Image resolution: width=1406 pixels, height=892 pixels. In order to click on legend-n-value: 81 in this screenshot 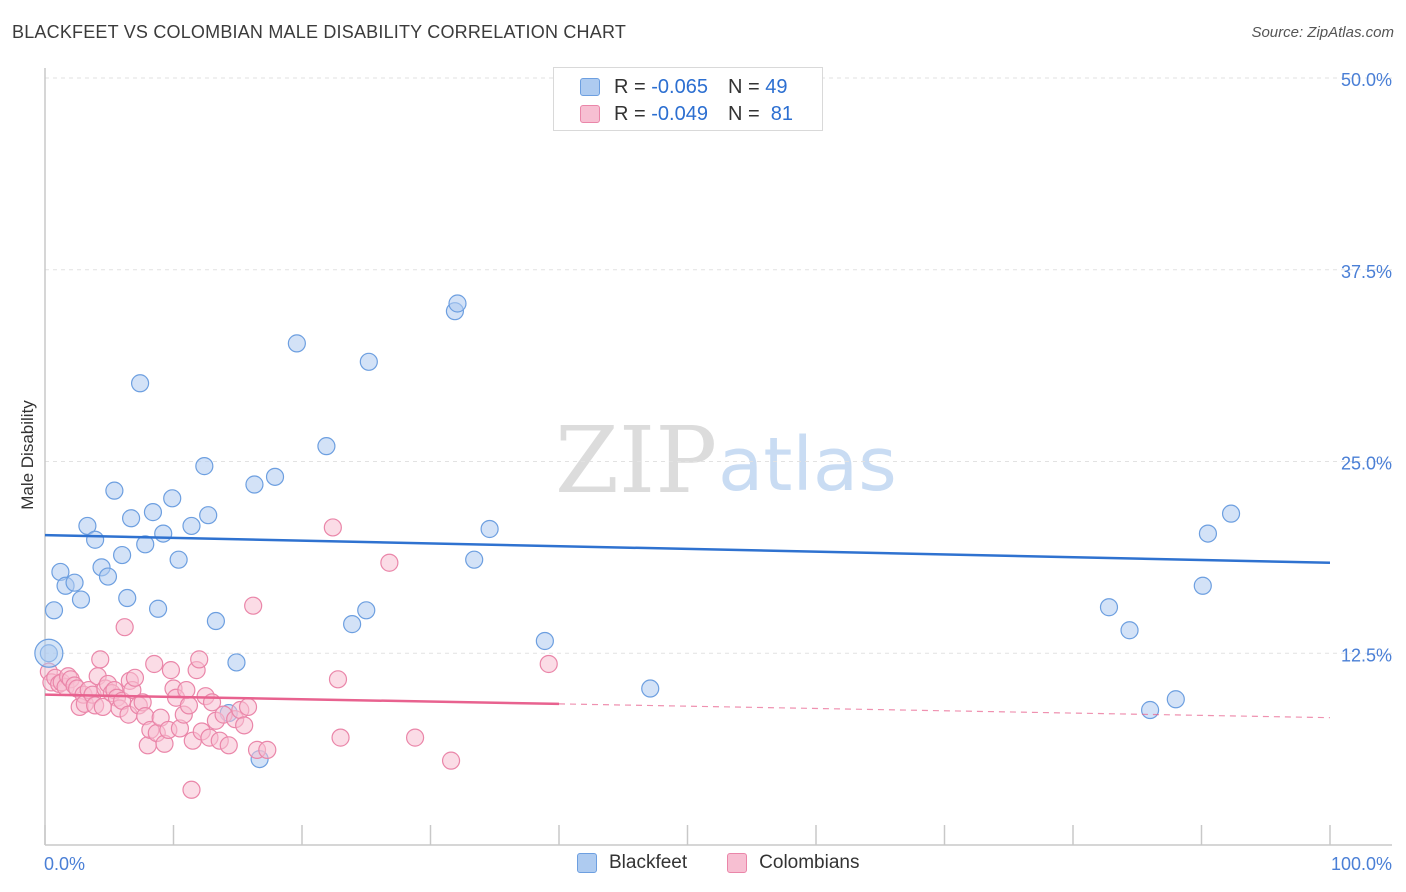, I will do `click(782, 113)`.